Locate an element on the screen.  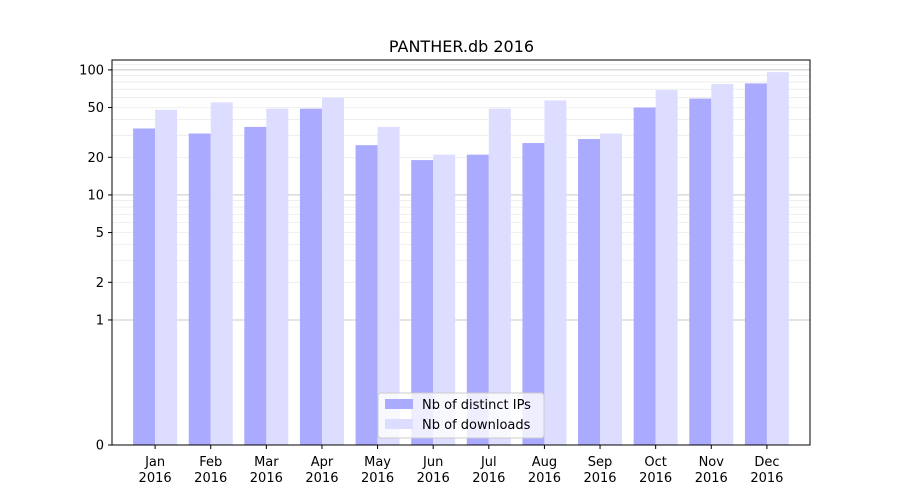
x-tick-label: Aug is located at coordinates (544, 462).